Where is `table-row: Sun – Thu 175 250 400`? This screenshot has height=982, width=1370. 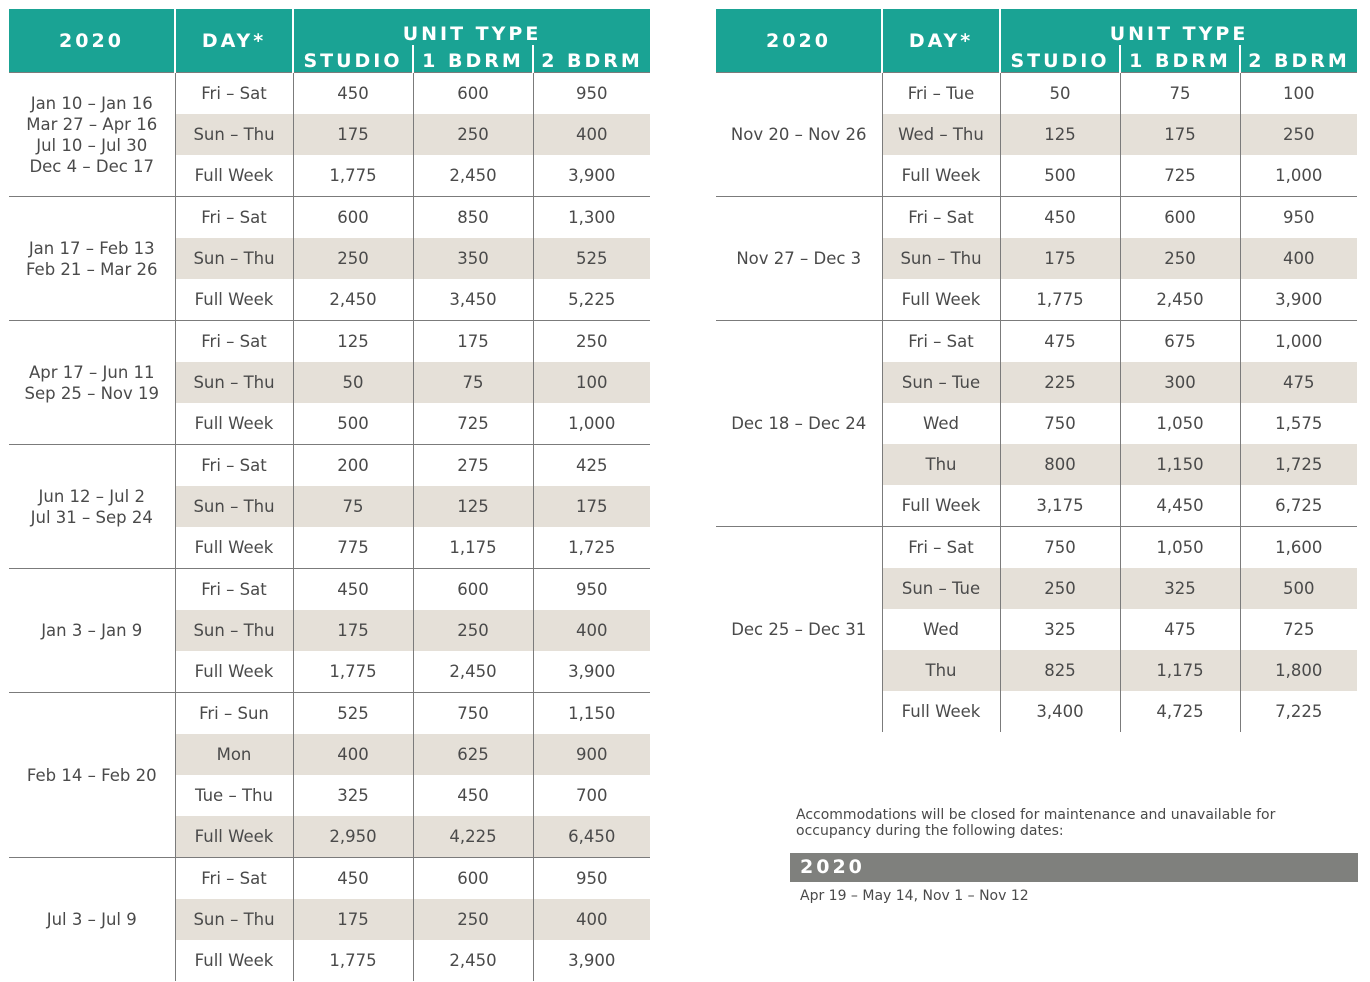
table-row: Sun – Thu 175 250 400 is located at coordinates (330, 919).